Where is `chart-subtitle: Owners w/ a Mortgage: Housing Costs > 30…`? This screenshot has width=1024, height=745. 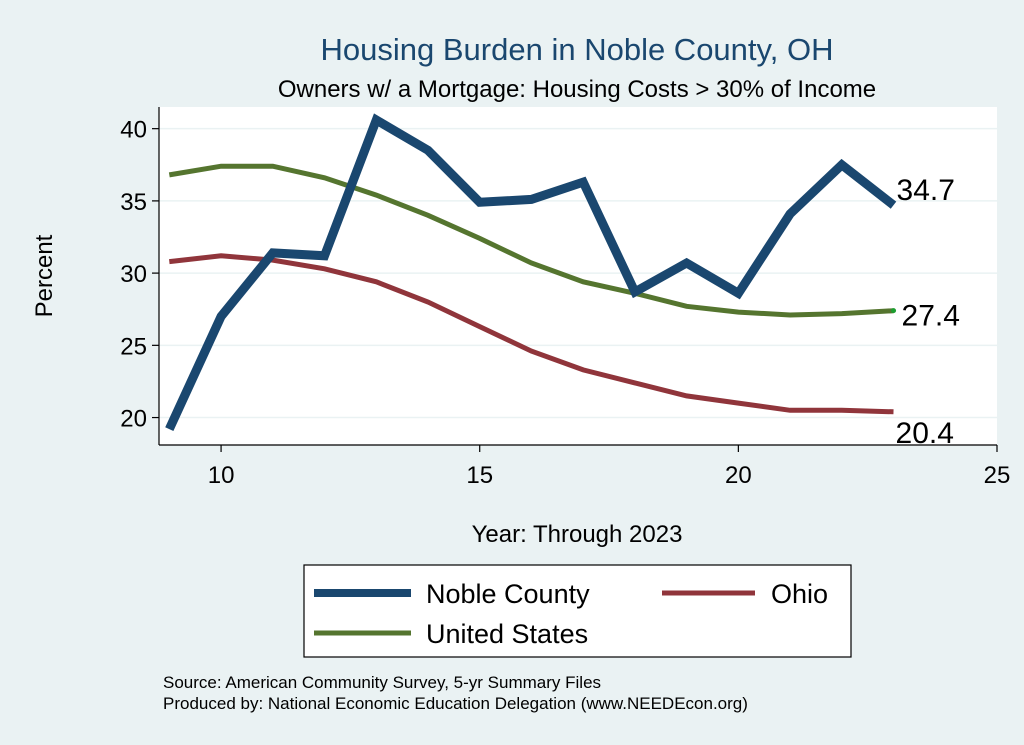 chart-subtitle: Owners w/ a Mortgage: Housing Costs > 30… is located at coordinates (577, 89).